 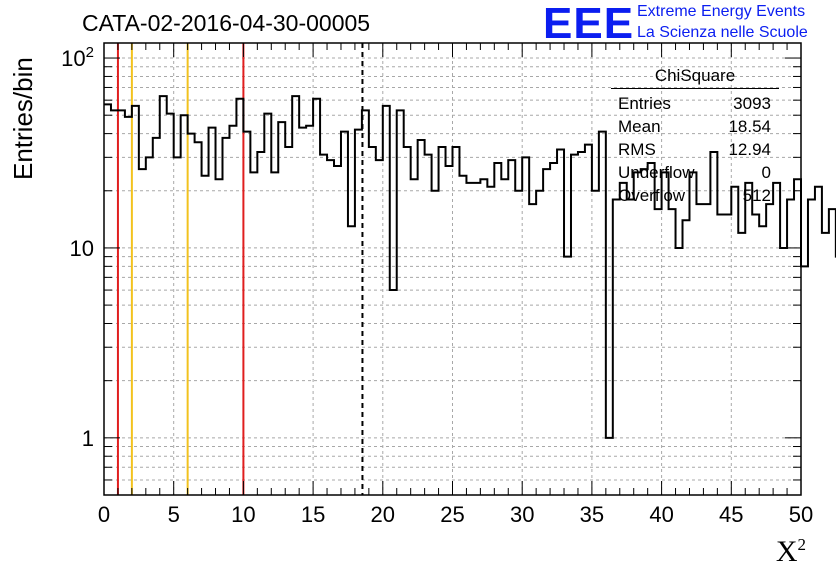 I want to click on x-tick-label: 40, so click(x=661, y=514).